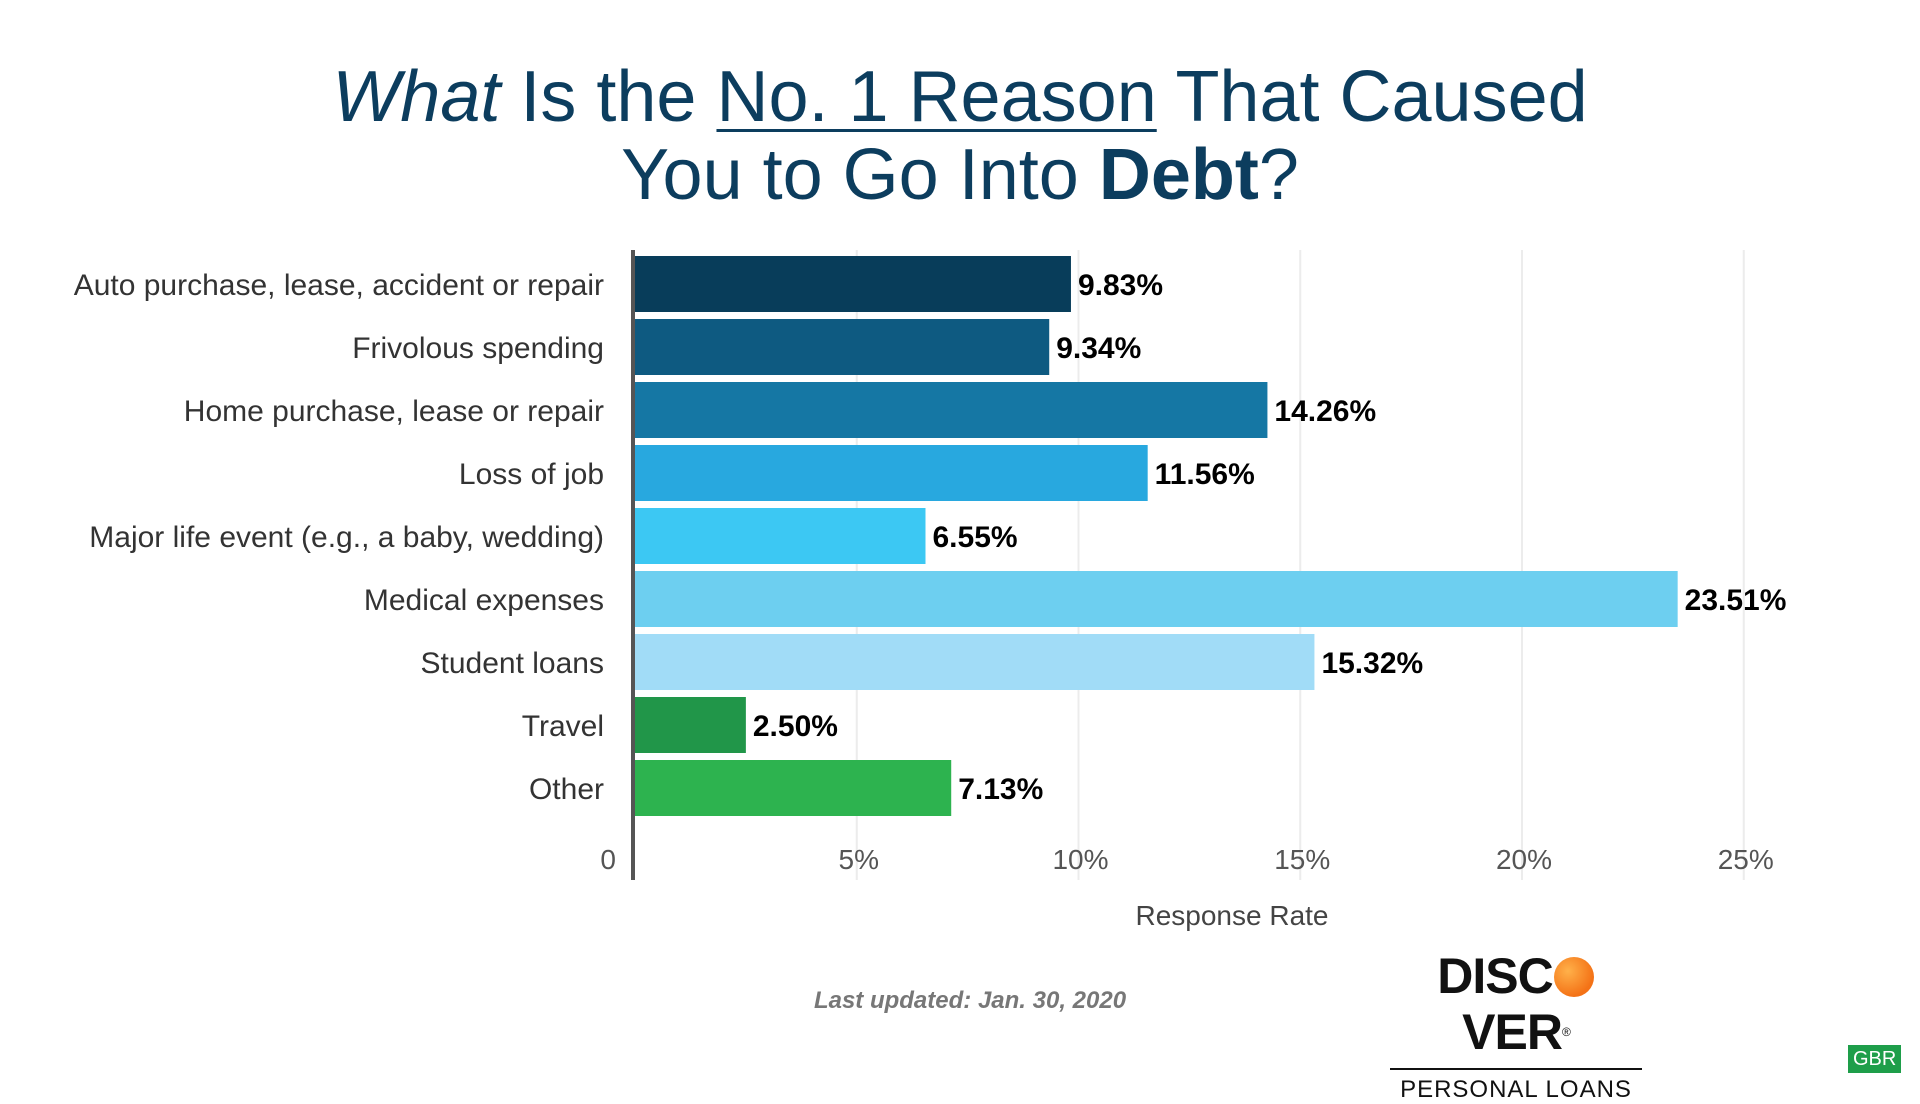  Describe the element at coordinates (1231, 915) in the screenshot. I see `x-axis-title: Response Rate` at that location.